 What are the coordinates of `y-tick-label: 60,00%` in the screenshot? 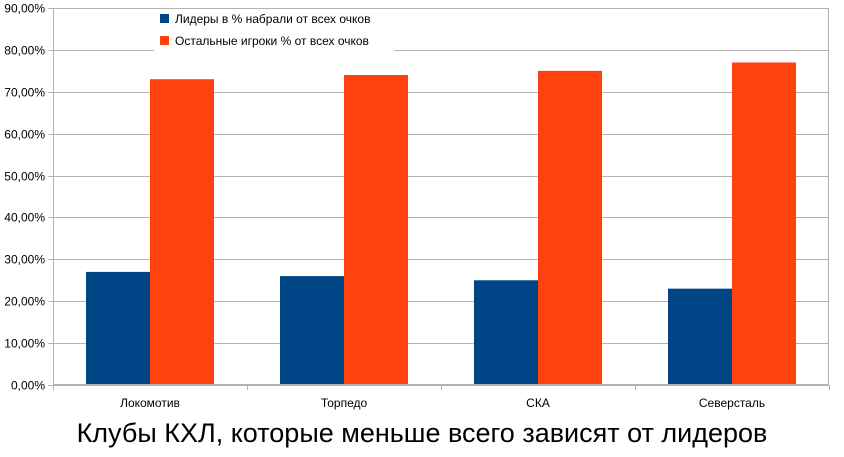 It's located at (24, 135).